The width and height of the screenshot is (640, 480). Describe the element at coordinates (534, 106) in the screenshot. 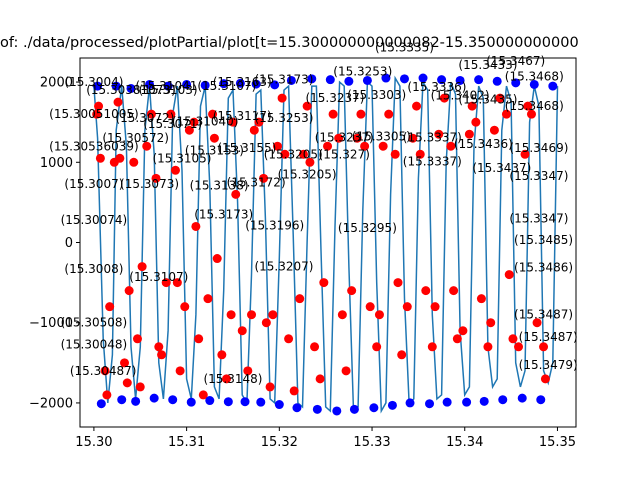

I see `point-annotation: (15.3468)` at that location.